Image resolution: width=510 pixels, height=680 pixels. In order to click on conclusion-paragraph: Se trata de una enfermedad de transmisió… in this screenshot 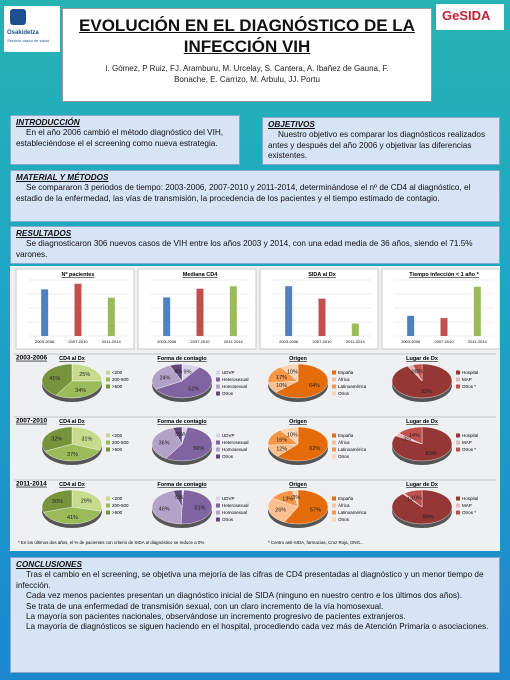, I will do `click(205, 606)`.